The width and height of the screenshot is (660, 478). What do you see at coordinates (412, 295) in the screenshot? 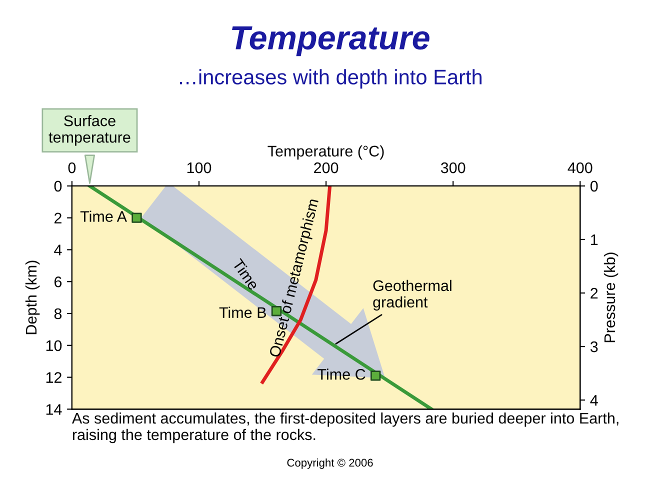
I see `annotation: Geothermal gradient` at bounding box center [412, 295].